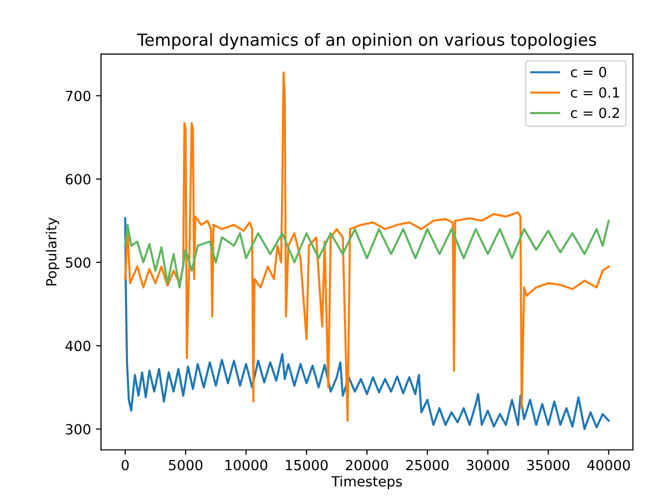  What do you see at coordinates (595, 92) in the screenshot?
I see `legend-label: c = 0.1` at bounding box center [595, 92].